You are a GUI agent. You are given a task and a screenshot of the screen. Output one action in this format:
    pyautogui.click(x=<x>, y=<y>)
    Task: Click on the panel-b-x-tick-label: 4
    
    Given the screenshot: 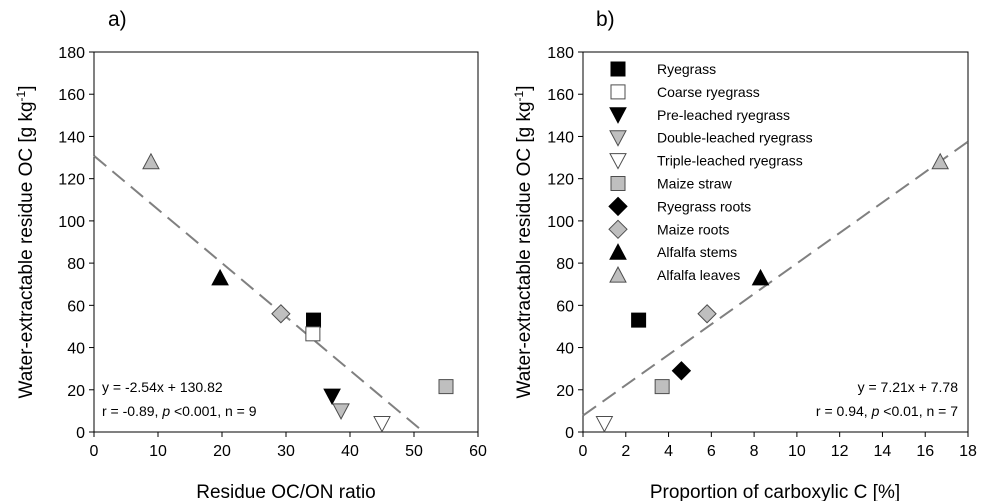 What is the action you would take?
    pyautogui.click(x=668, y=451)
    